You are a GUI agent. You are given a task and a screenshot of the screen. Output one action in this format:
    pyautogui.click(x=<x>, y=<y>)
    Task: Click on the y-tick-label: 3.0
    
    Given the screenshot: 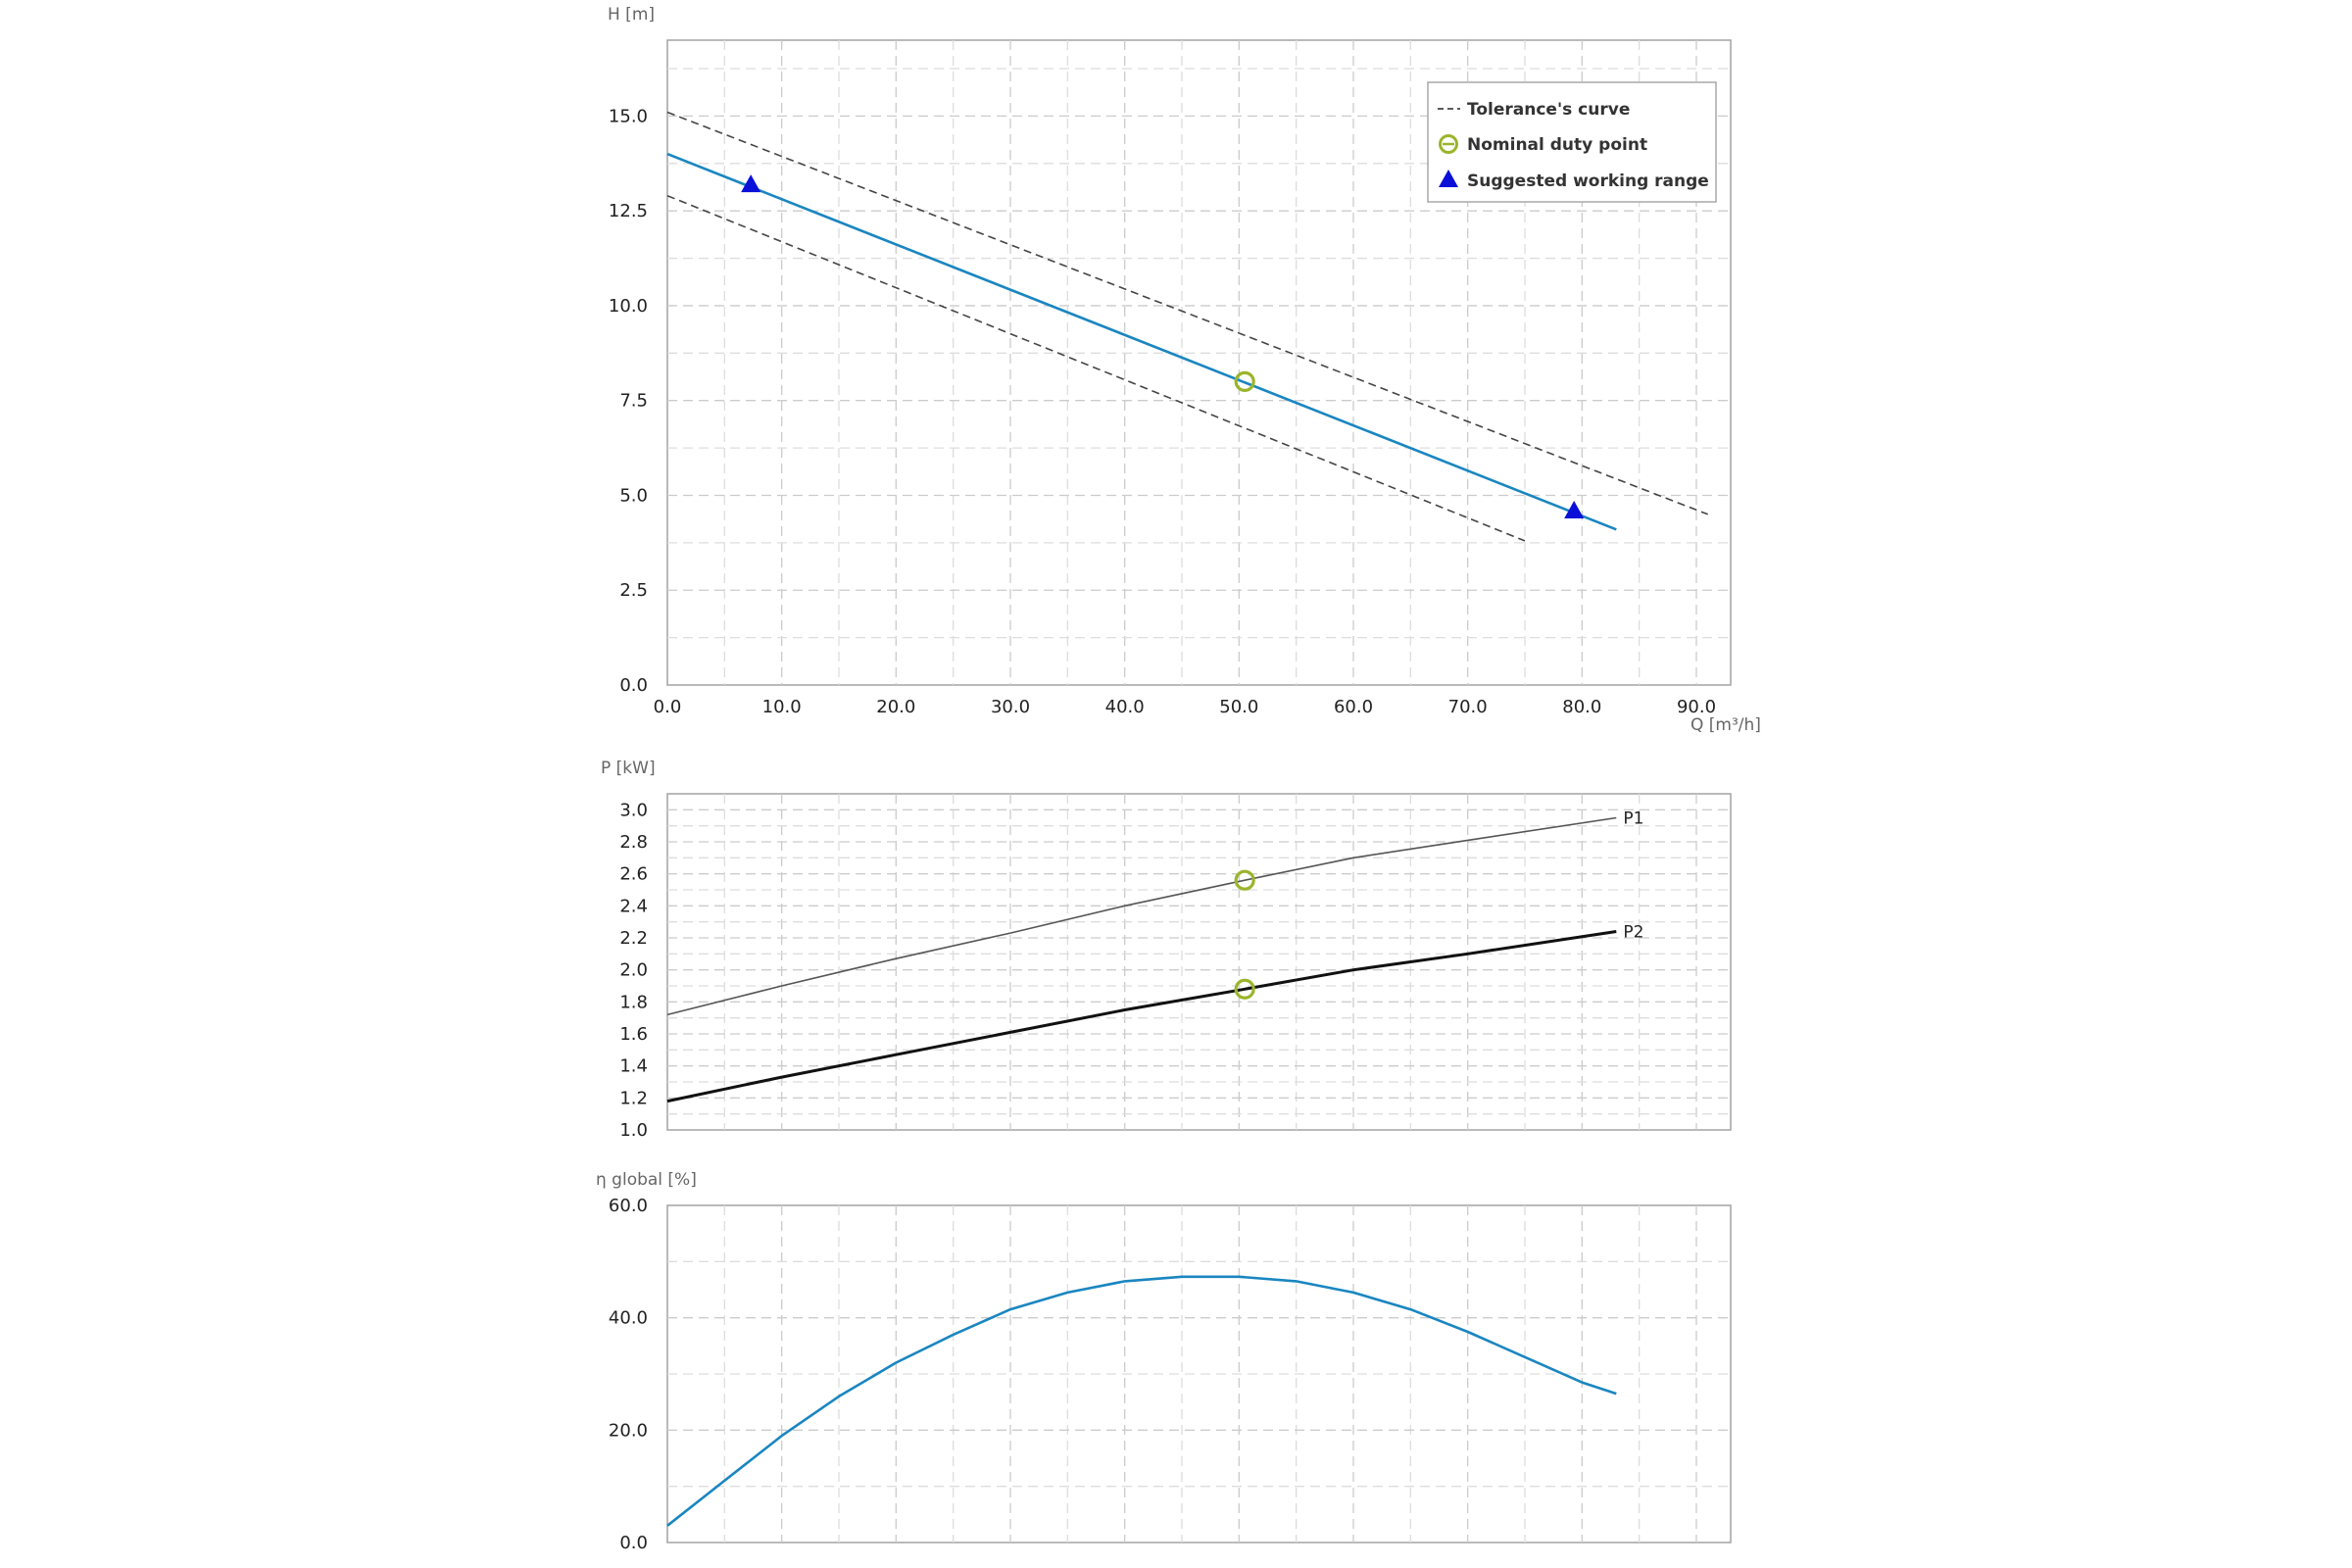 What is the action you would take?
    pyautogui.click(x=633, y=810)
    